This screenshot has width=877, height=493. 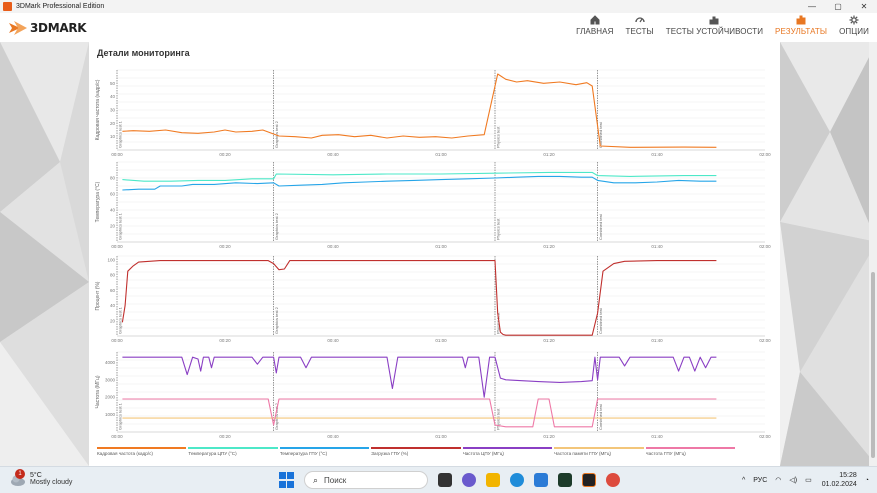 I want to click on nav-tests: ТЕСТЫ, so click(x=640, y=25).